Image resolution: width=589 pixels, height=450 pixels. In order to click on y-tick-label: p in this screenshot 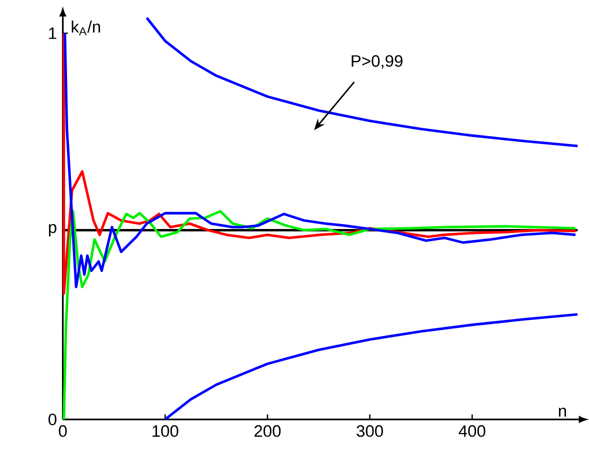, I will do `click(52, 230)`.